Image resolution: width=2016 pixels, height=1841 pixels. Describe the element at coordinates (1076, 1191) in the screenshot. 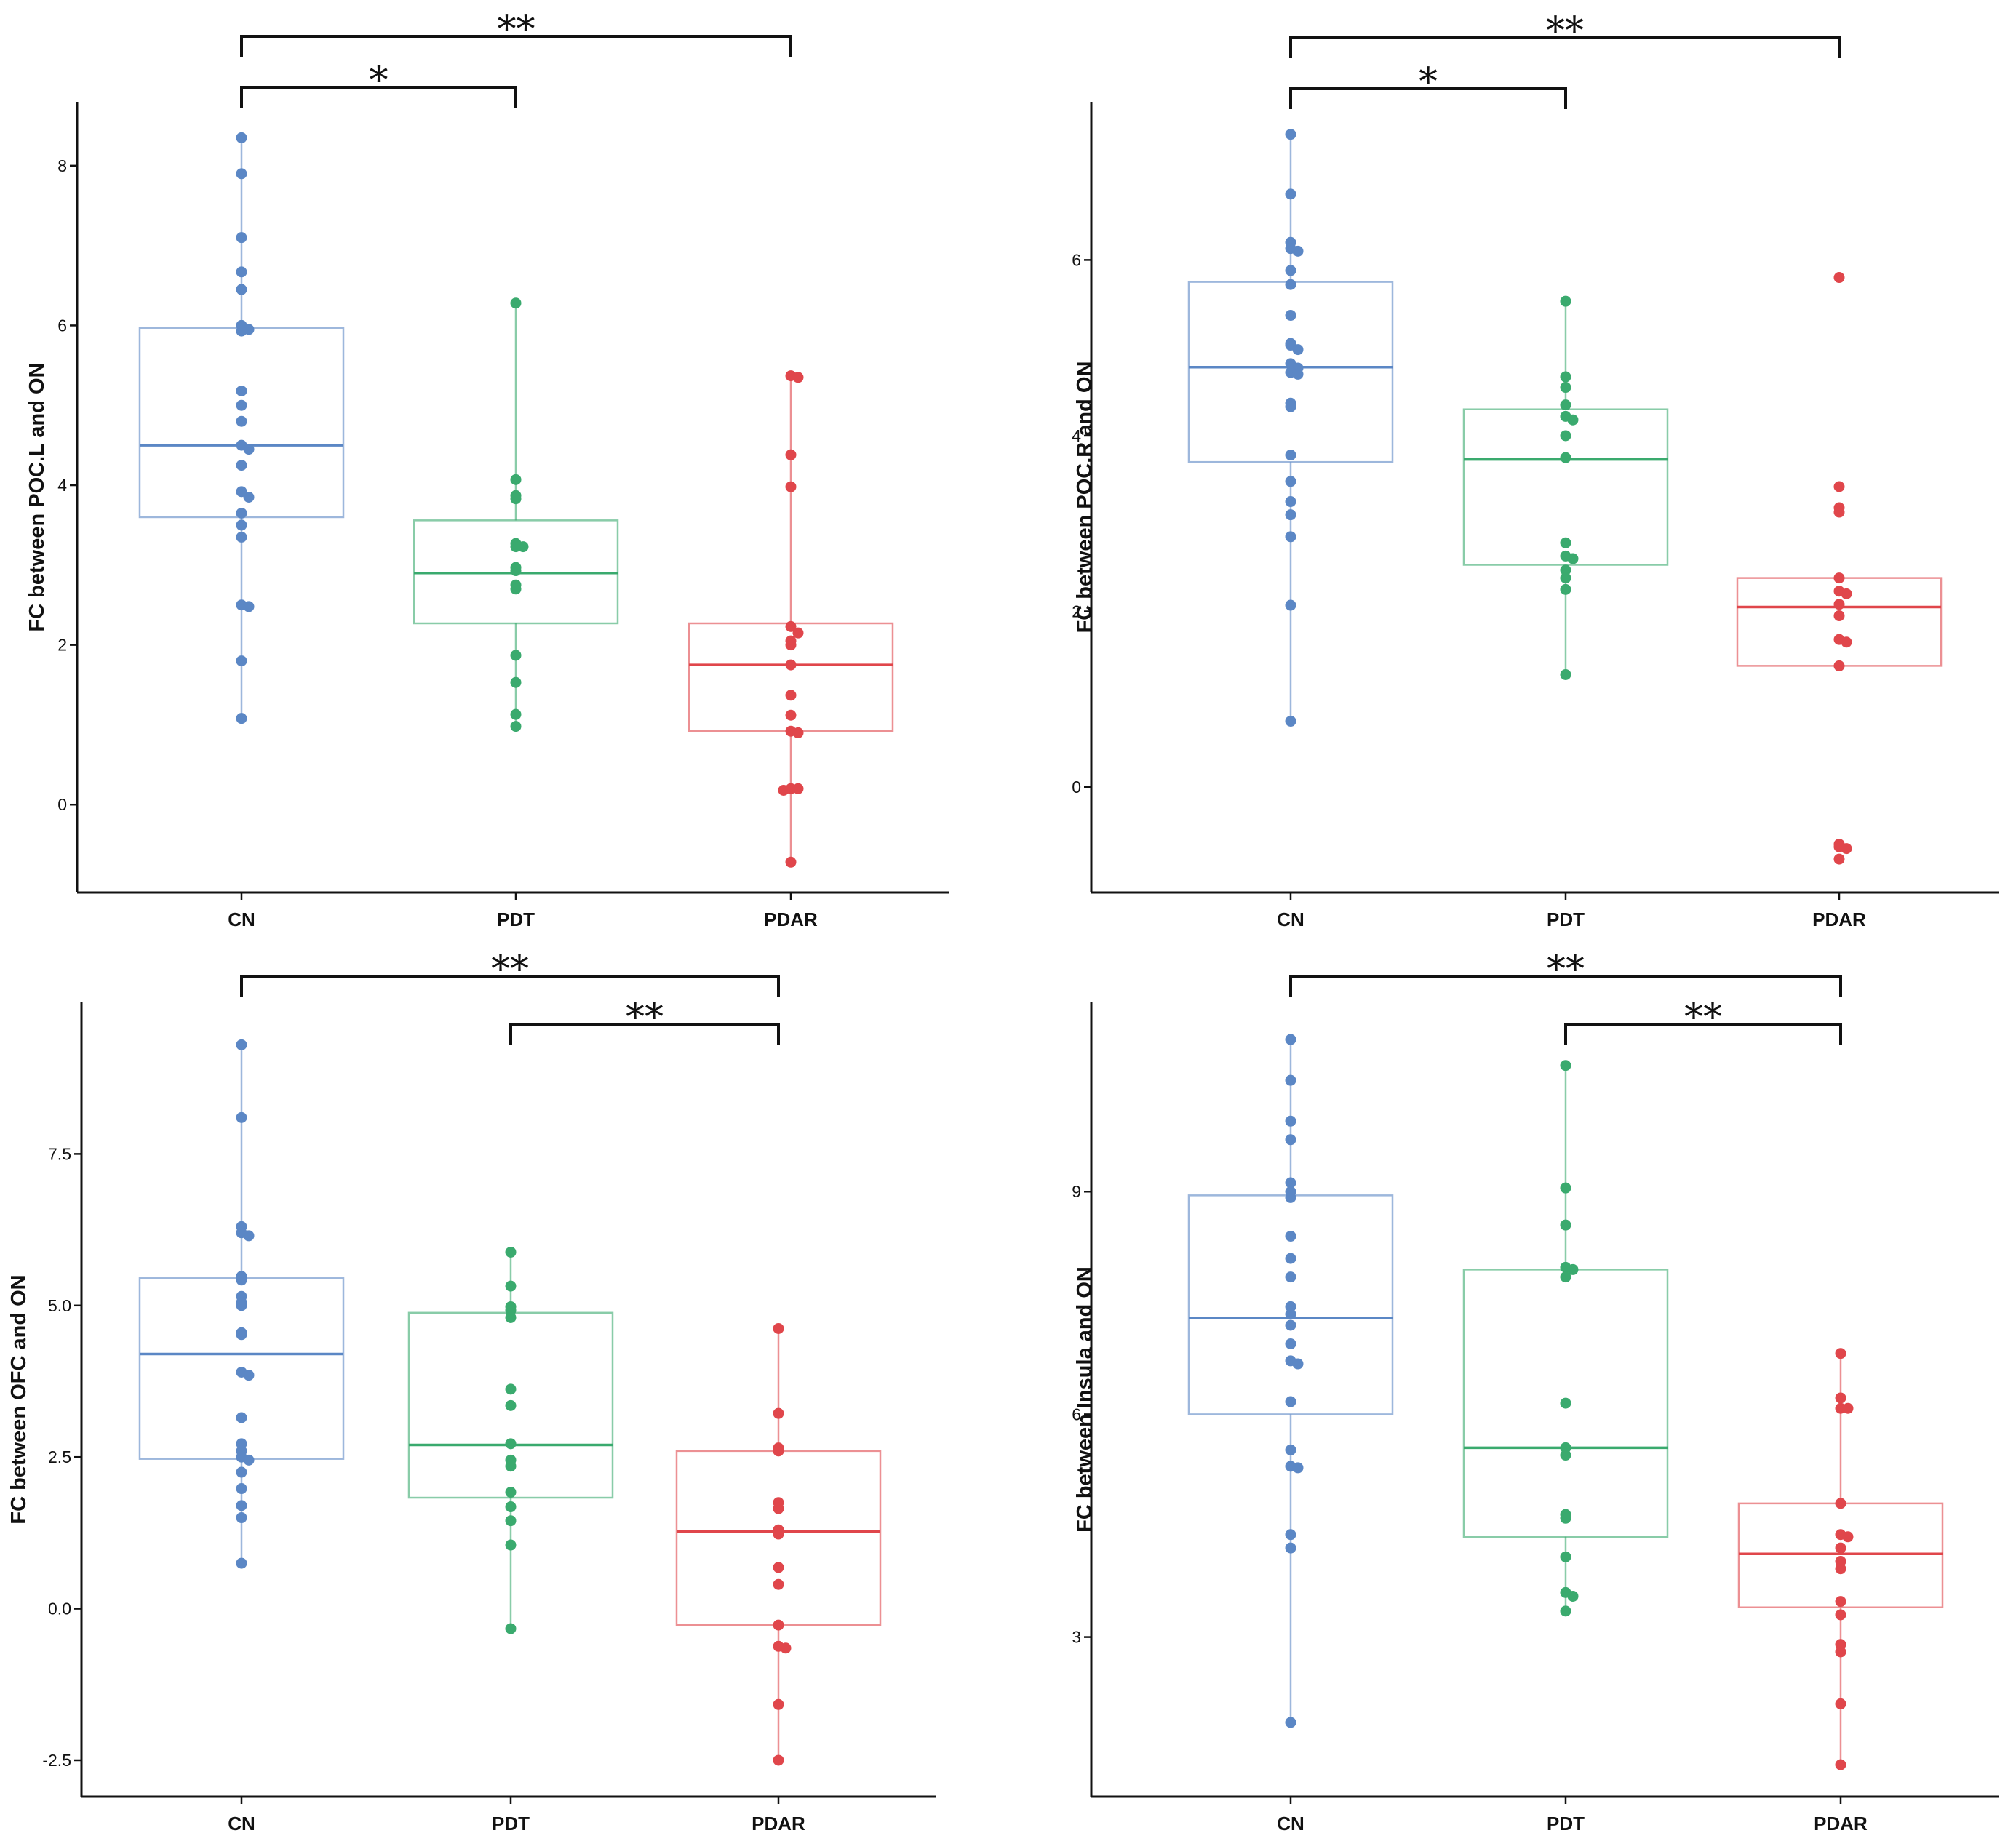

I see `y-tick-label: 9` at that location.